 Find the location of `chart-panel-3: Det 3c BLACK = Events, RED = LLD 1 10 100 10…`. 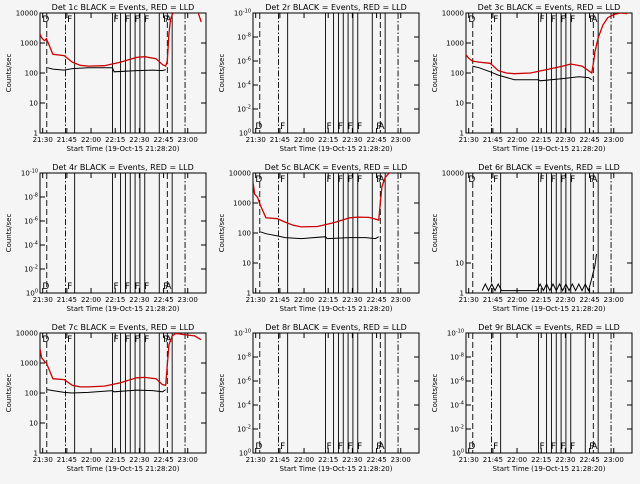

chart-panel-3: Det 3c BLACK = Events, RED = LLD 1 10 100 10… is located at coordinates (532, 78).